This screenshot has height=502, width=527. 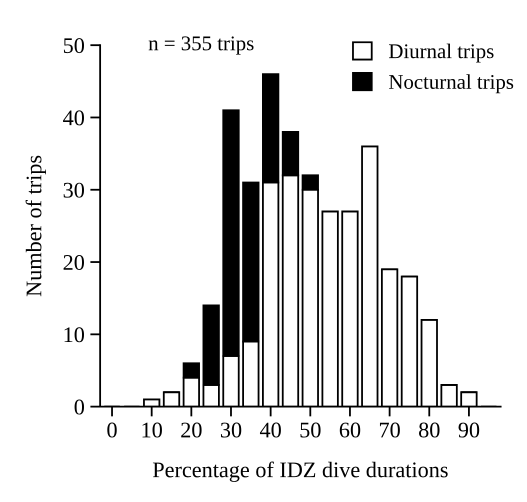 What do you see at coordinates (350, 430) in the screenshot?
I see `x-tick-label: 60` at bounding box center [350, 430].